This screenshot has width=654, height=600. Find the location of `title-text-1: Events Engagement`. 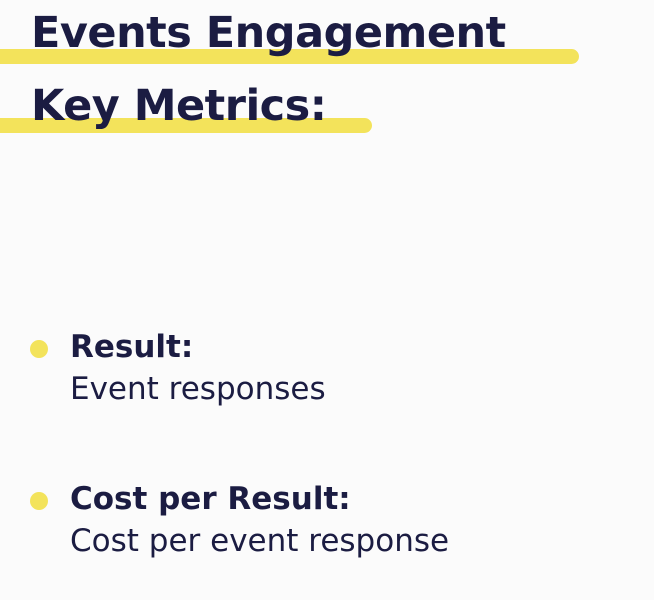

title-text-1: Events Engagement is located at coordinates (268, 33).